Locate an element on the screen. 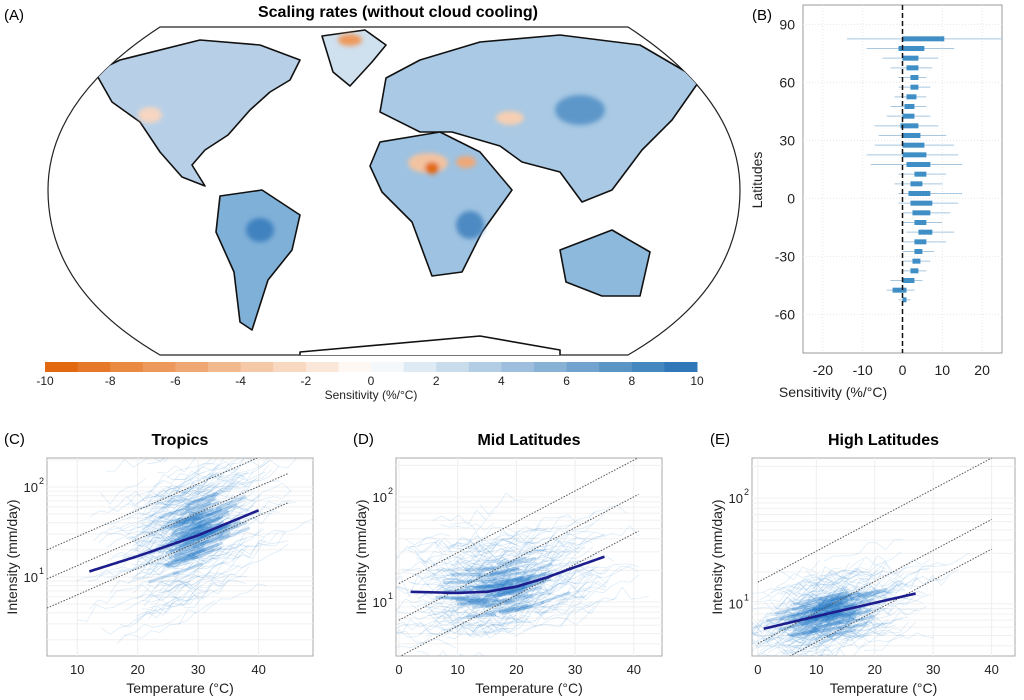  y-axis-label: Intensity (mm/day) is located at coordinates (717, 556).